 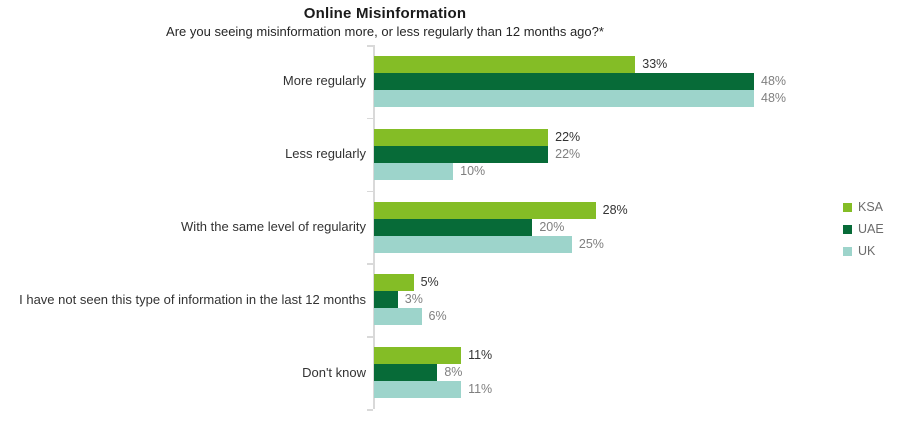 I want to click on bar-ksa-more-regularly, so click(x=505, y=64).